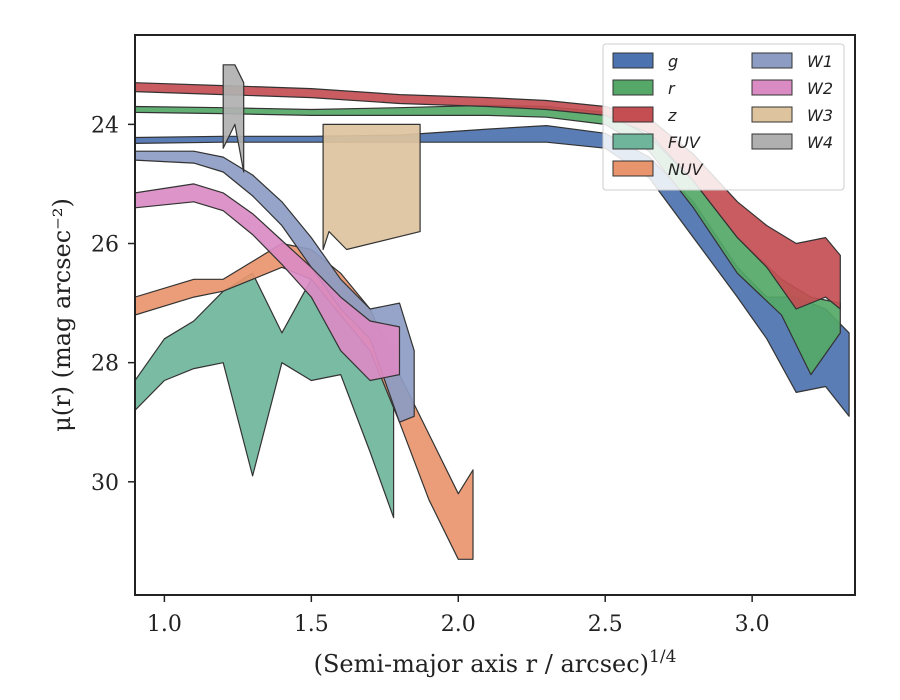 This screenshot has width=900, height=700. What do you see at coordinates (772, 141) in the screenshot?
I see `legend-swatch-w4` at bounding box center [772, 141].